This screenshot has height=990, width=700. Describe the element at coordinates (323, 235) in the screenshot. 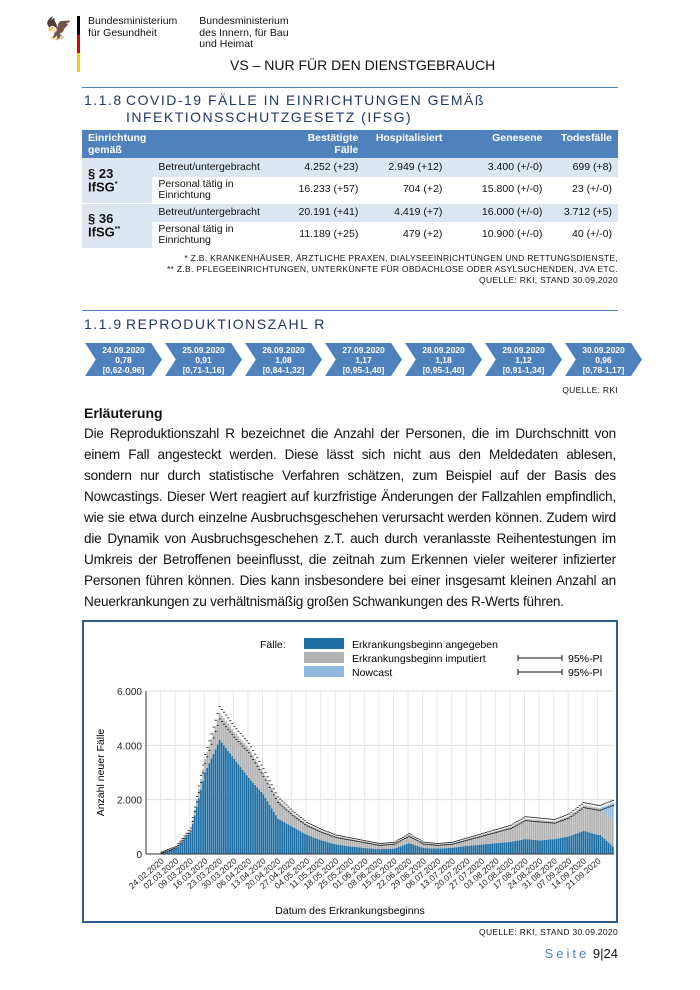

I see `table-cell: 11.189 (+25)` at that location.